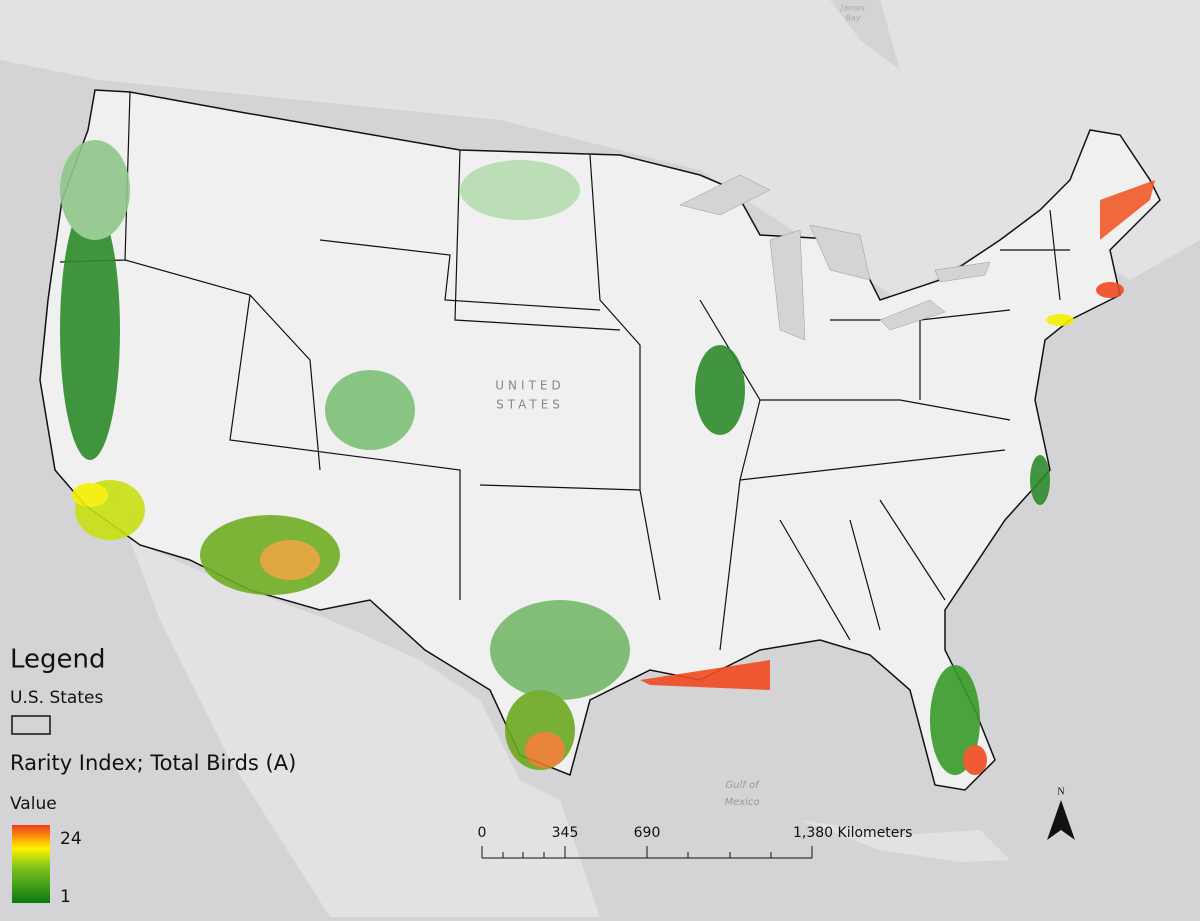 The image size is (1200, 921). Describe the element at coordinates (865, 35) in the screenshot. I see `hudson-bay` at that location.